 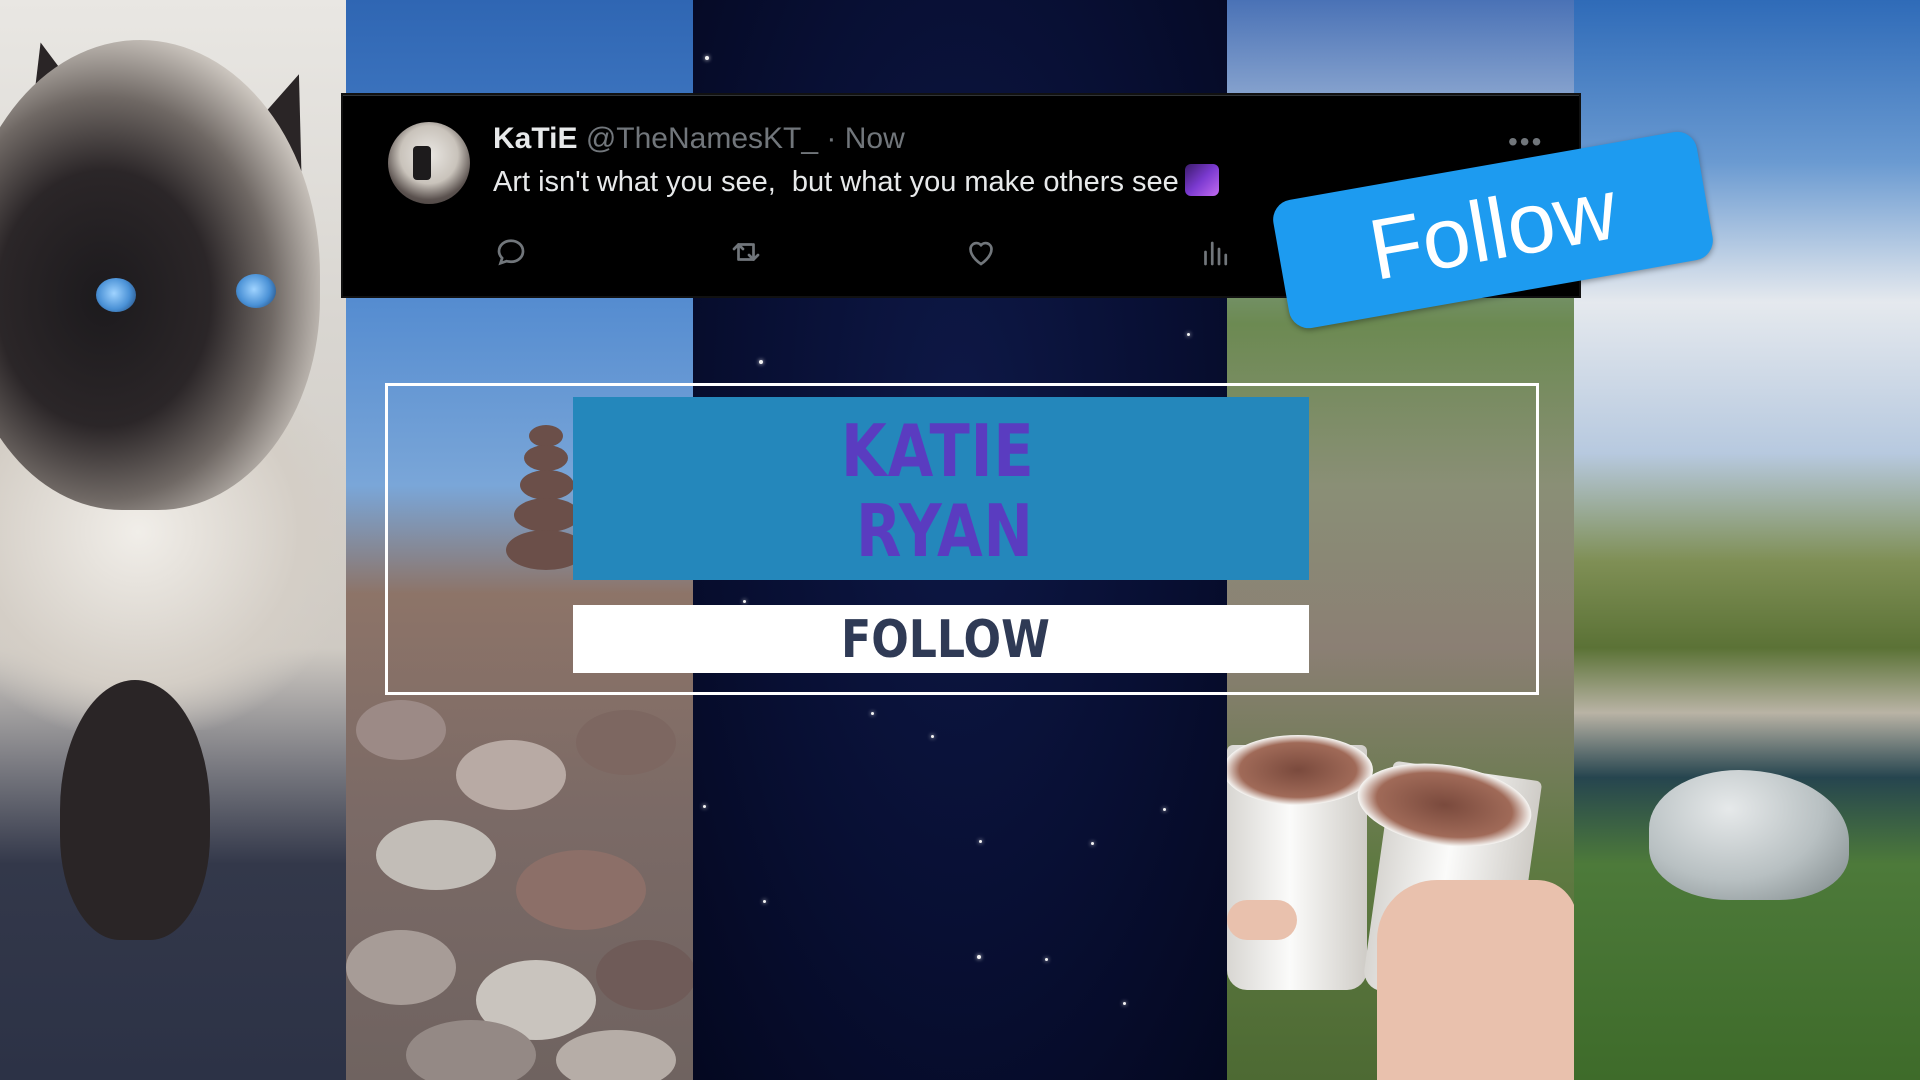 What do you see at coordinates (938, 451) in the screenshot?
I see `first-name: KATIE` at bounding box center [938, 451].